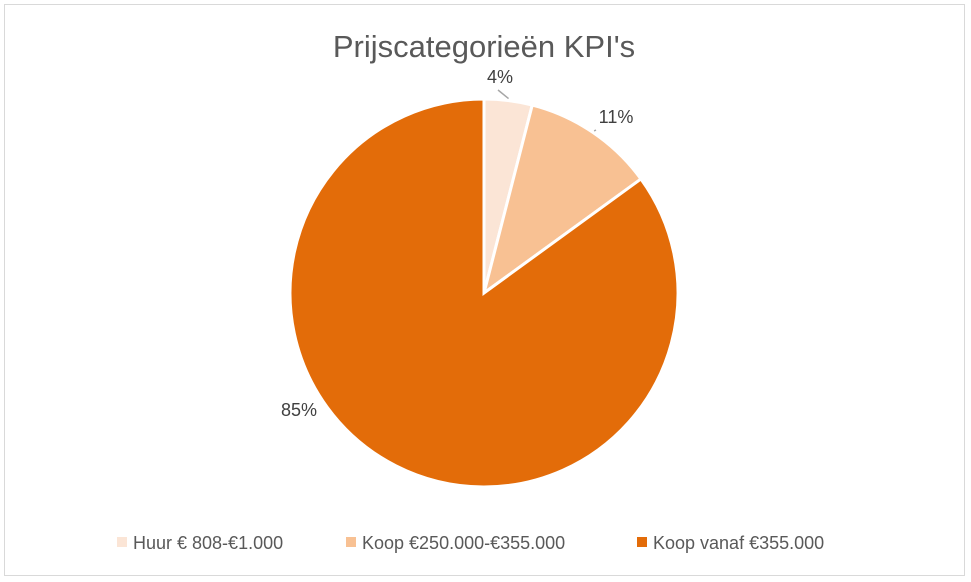 Image resolution: width=971 pixels, height=582 pixels. What do you see at coordinates (500, 77) in the screenshot?
I see `data-label-1: 4%` at bounding box center [500, 77].